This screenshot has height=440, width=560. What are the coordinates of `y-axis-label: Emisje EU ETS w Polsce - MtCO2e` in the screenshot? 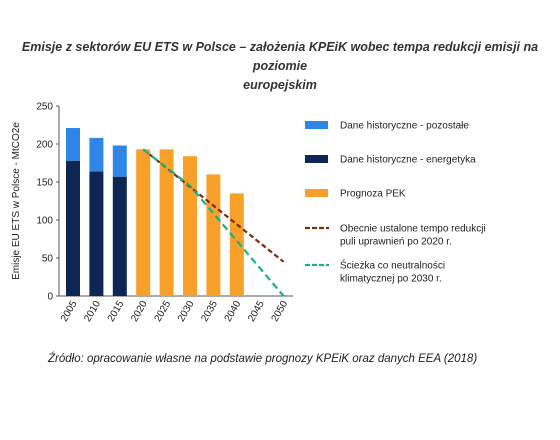 It's located at (16, 201).